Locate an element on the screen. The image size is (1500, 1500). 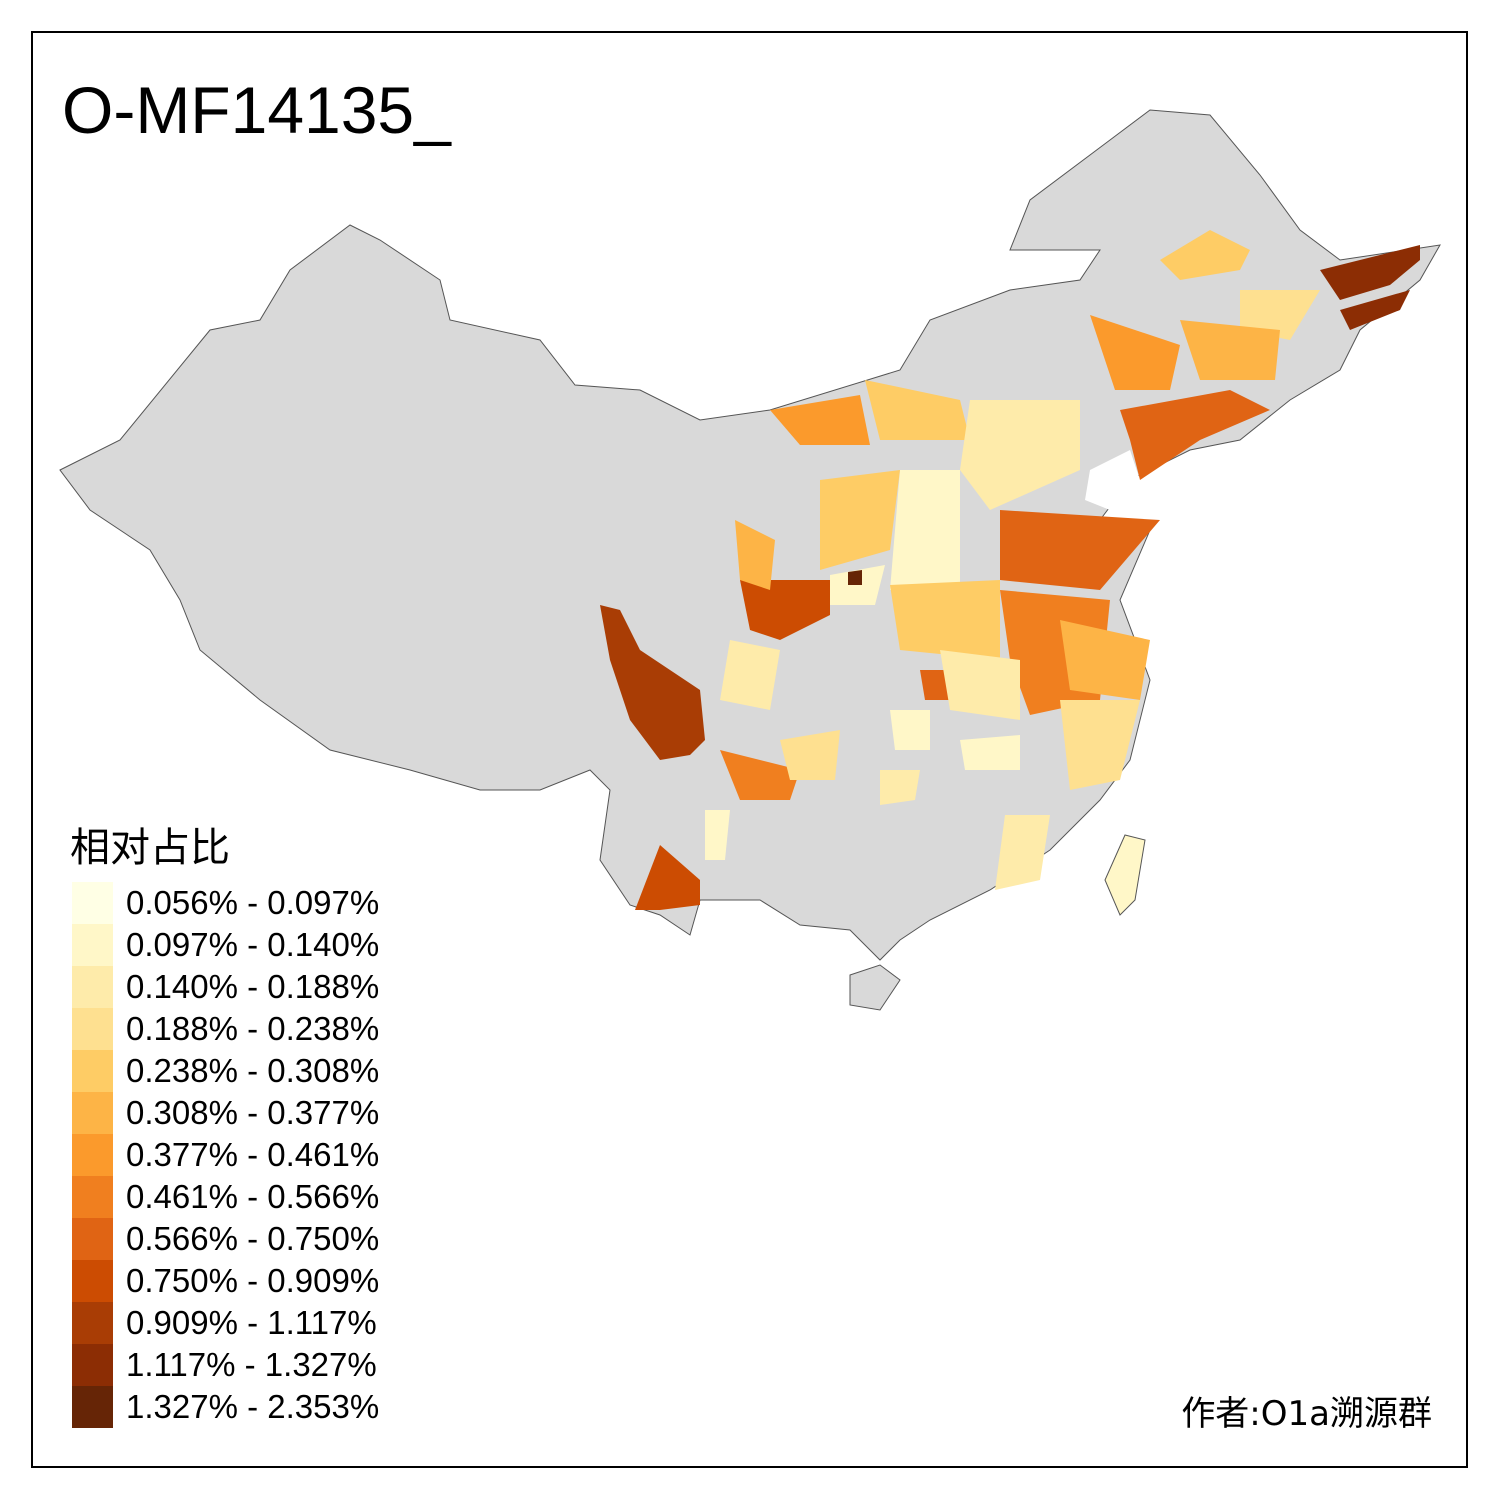
legend-label: 0.056% - 0.097% is located at coordinates (253, 902).